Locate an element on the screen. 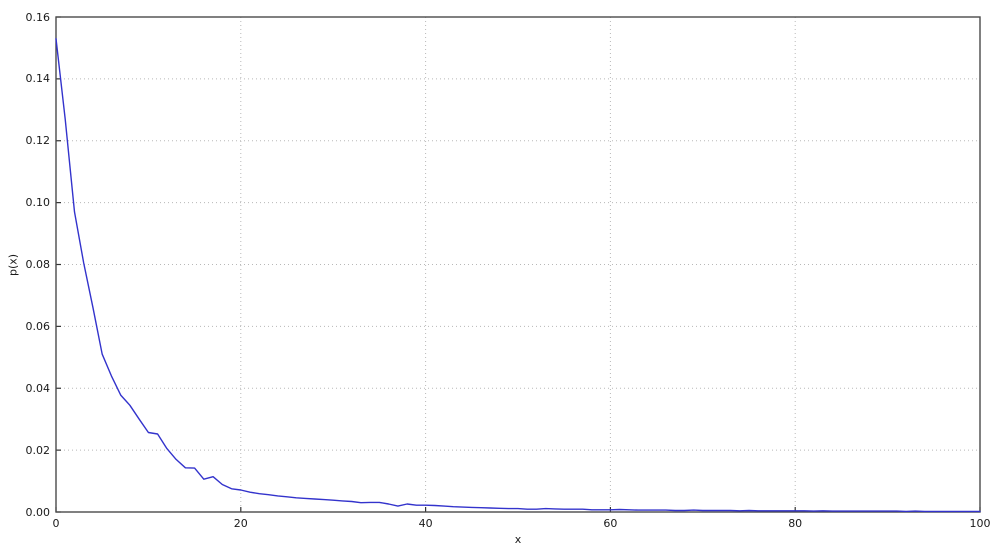 This screenshot has width=1000, height=551. x-tick-label: 80 is located at coordinates (795, 523).